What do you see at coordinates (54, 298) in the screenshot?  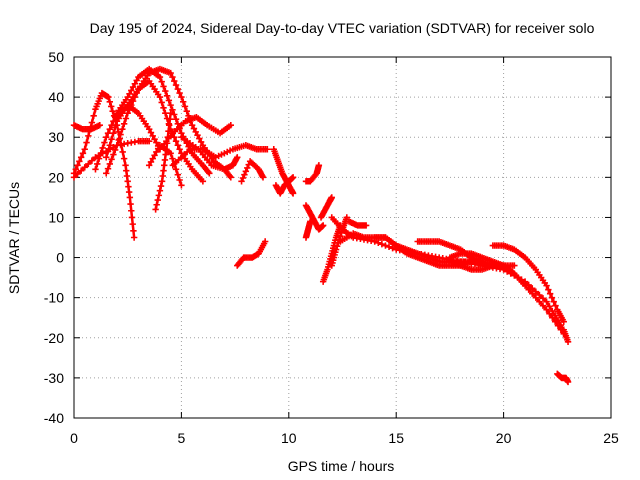 I see `y-tick-label: -10` at bounding box center [54, 298].